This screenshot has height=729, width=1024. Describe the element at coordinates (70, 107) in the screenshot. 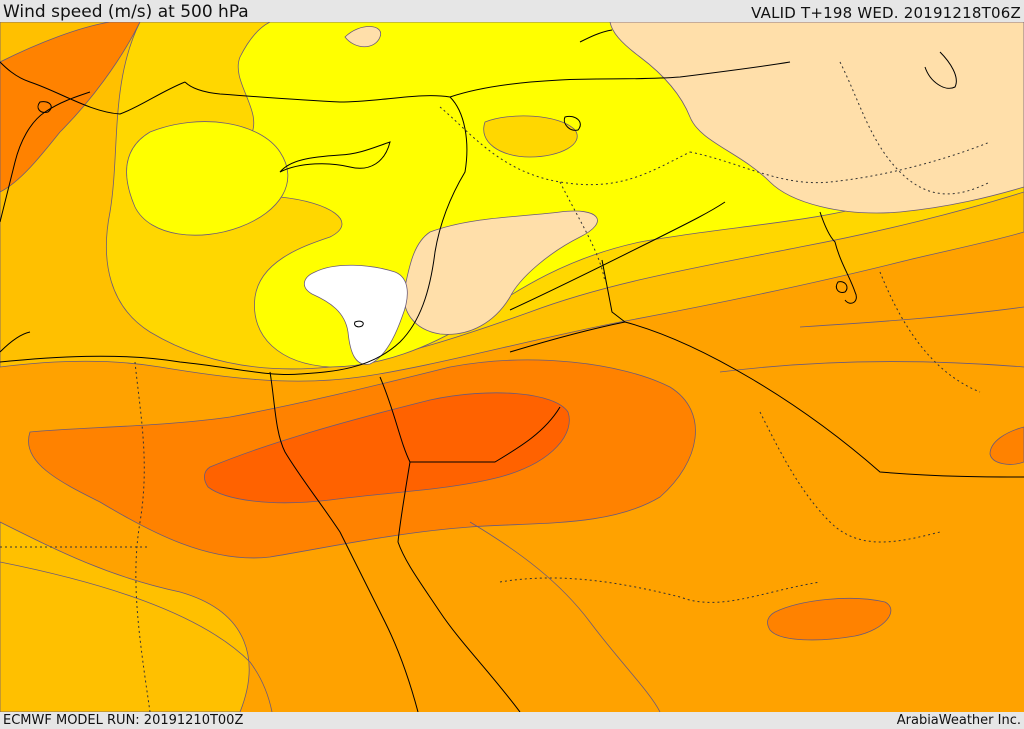

I see `band-orange-nw` at that location.